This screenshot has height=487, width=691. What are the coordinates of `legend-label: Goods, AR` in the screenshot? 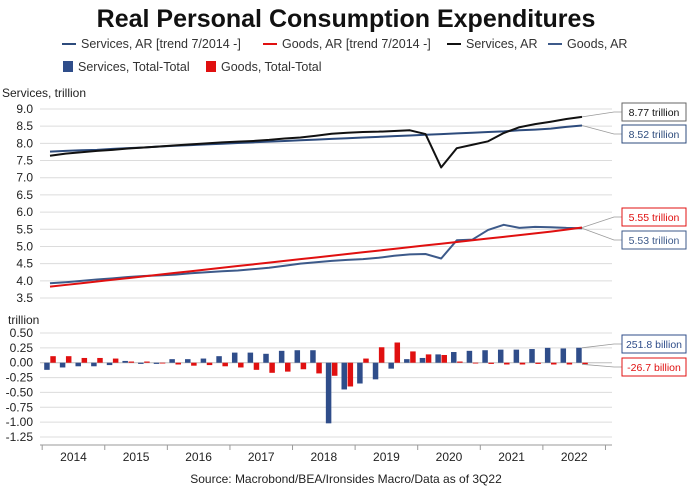 It's located at (597, 44).